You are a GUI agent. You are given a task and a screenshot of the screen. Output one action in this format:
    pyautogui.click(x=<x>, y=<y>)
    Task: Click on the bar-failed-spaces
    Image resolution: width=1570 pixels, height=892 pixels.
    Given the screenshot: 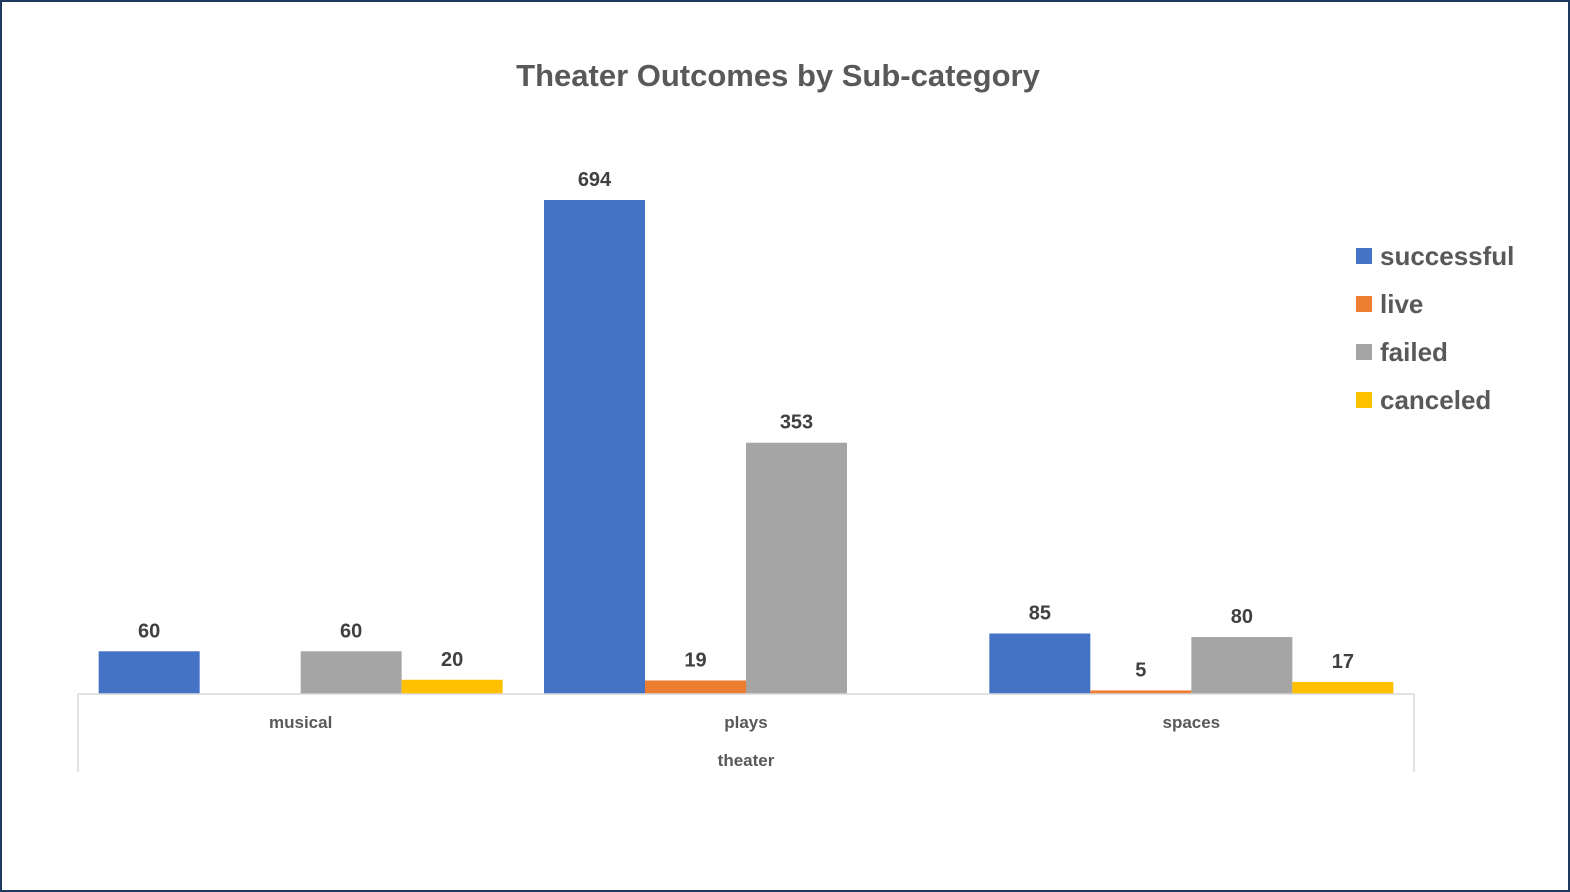 What is the action you would take?
    pyautogui.click(x=1242, y=665)
    